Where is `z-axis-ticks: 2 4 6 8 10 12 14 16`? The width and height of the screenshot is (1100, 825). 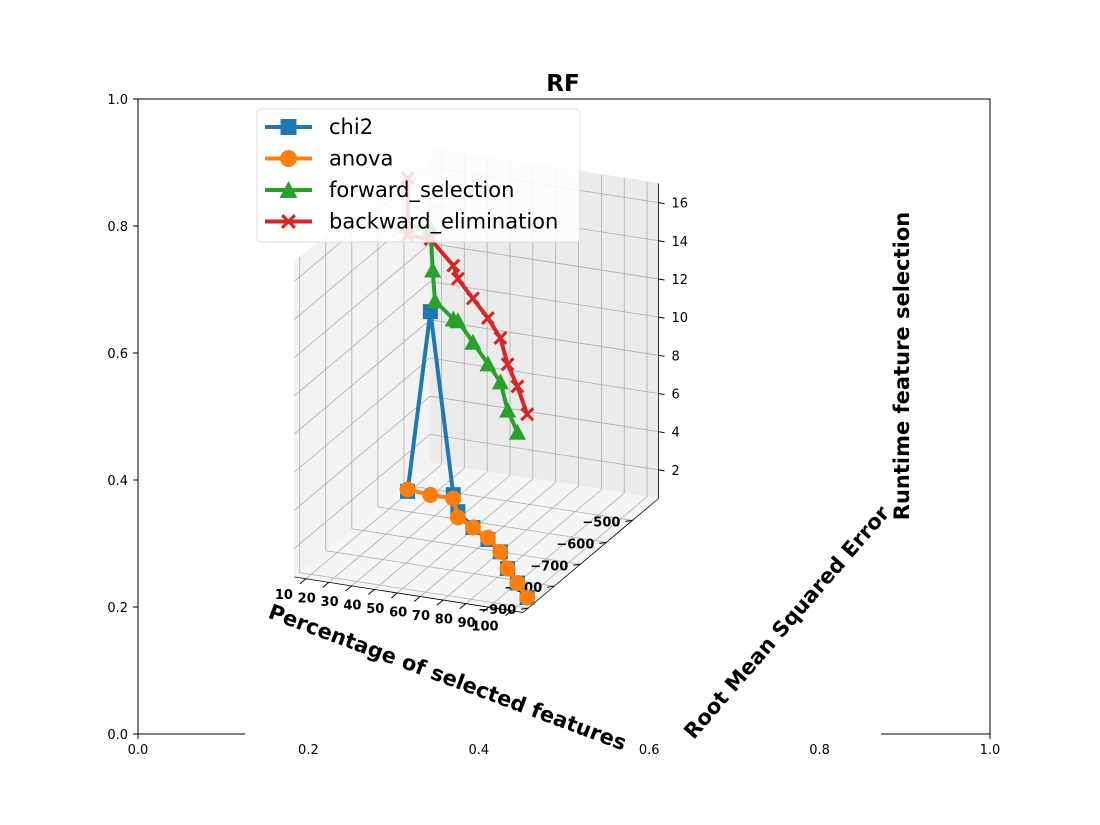 z-axis-ticks: 2 4 6 8 10 12 14 16 is located at coordinates (673, 338).